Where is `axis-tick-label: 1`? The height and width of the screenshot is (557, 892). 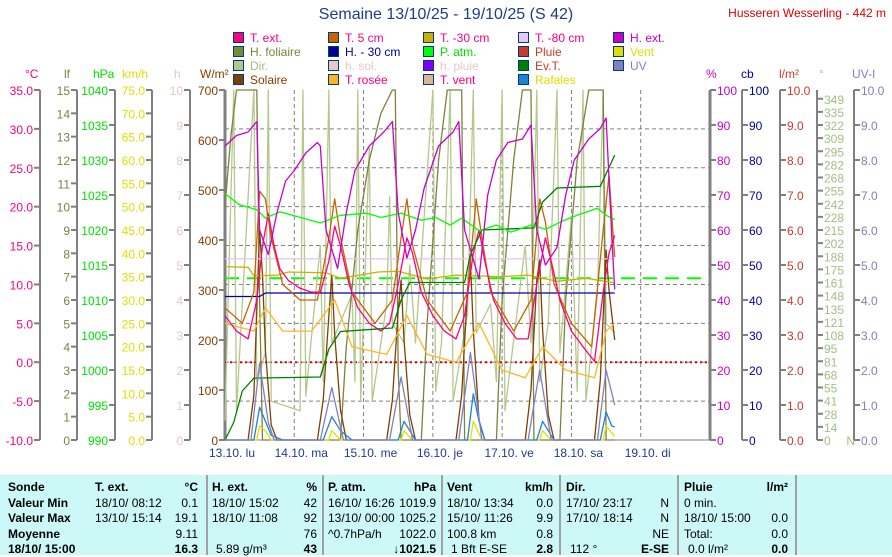 axis-tick-label: 1 is located at coordinates (179, 406).